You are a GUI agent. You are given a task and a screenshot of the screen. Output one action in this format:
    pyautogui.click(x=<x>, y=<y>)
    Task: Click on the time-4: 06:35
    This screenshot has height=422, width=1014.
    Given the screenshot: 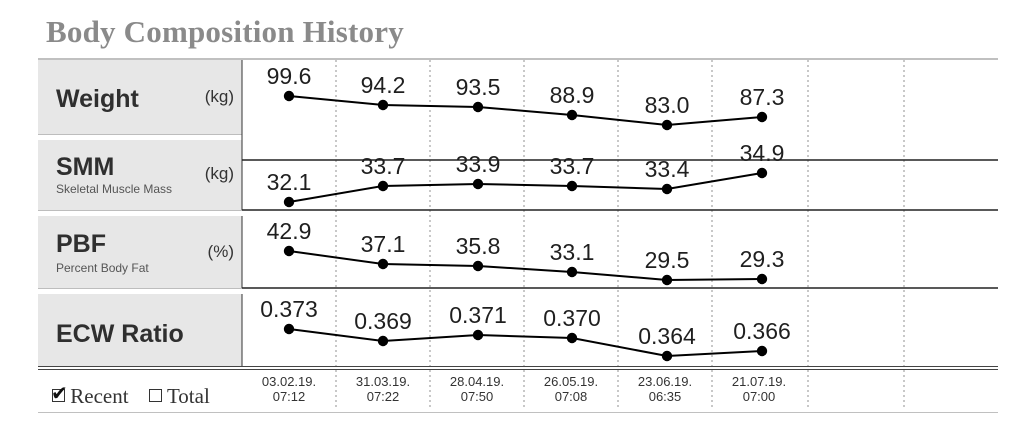 What is the action you would take?
    pyautogui.click(x=665, y=396)
    